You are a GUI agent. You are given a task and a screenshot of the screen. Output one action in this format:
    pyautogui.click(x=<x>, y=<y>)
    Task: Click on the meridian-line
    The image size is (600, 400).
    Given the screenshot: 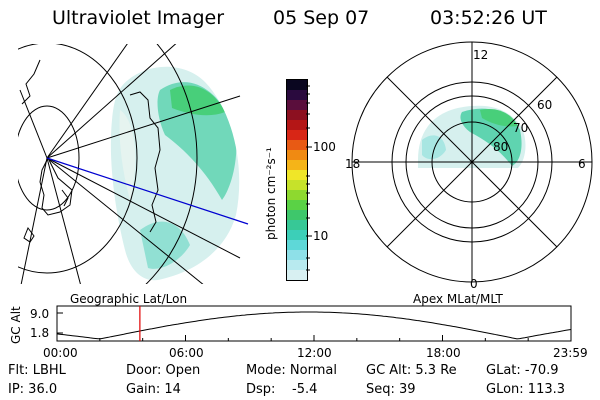 What is the action you would take?
    pyautogui.click(x=147, y=191)
    